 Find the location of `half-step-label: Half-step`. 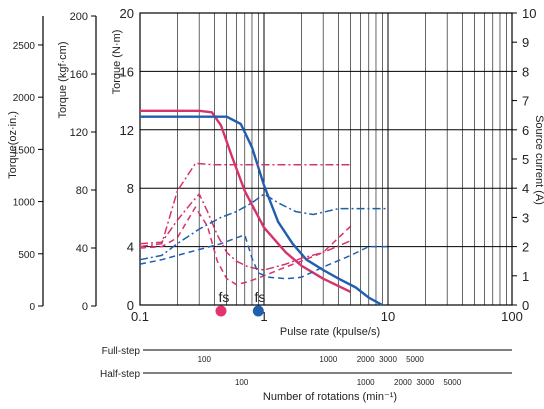

half-step-label: Half-step is located at coordinates (120, 374).